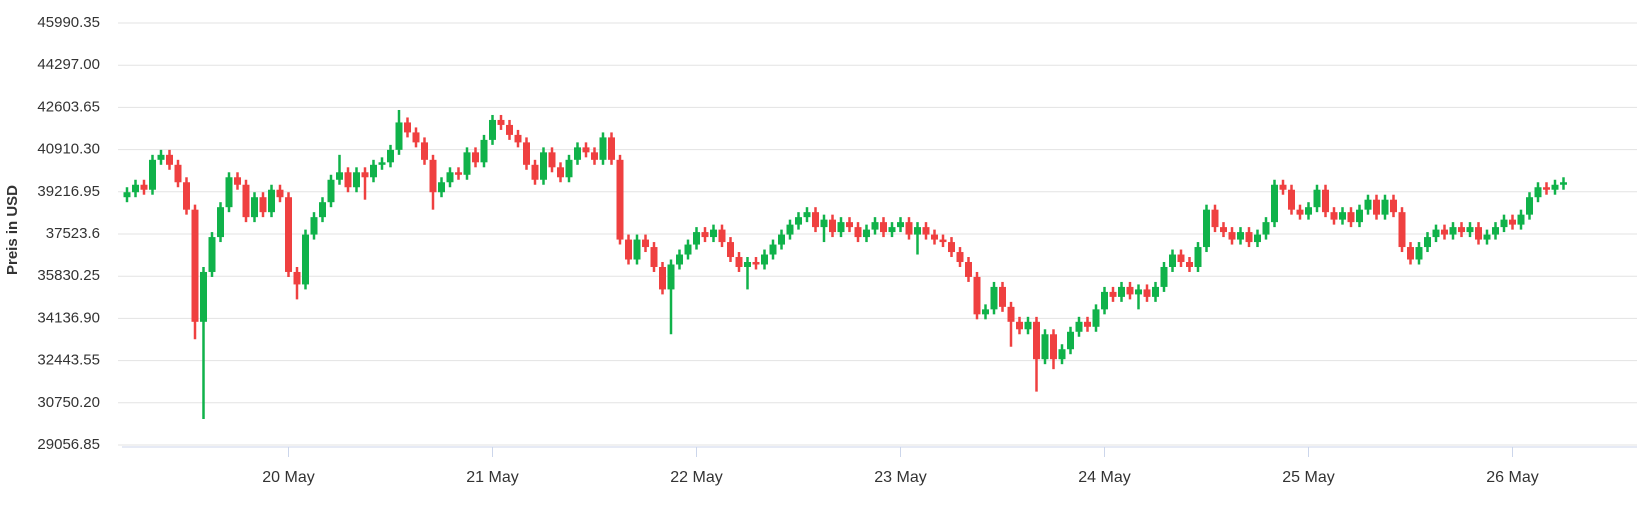 The width and height of the screenshot is (1637, 515). What do you see at coordinates (1512, 477) in the screenshot?
I see `x-tick-label: 26 May` at bounding box center [1512, 477].